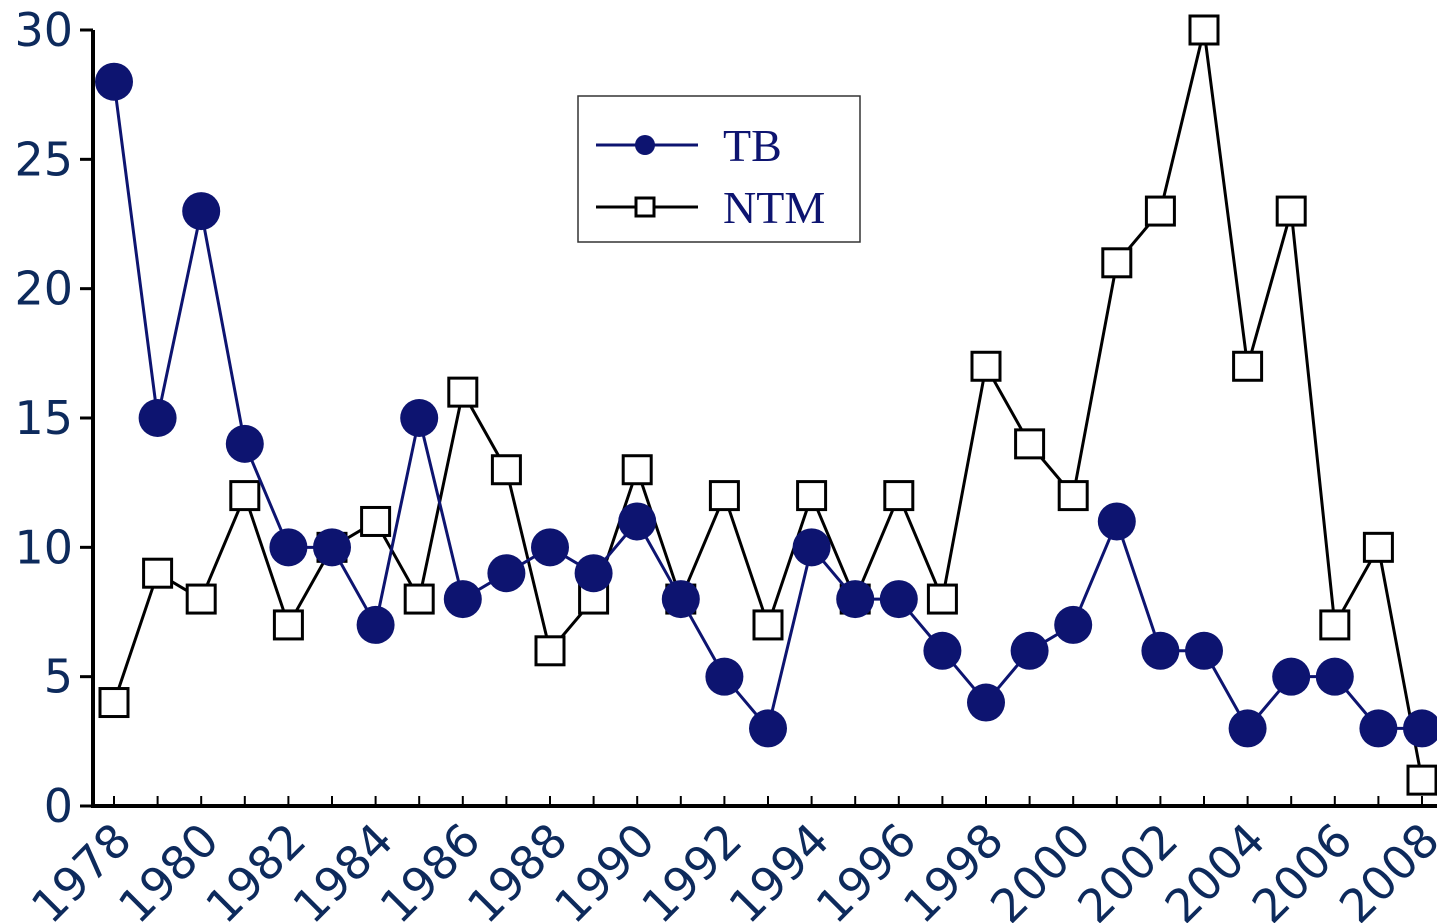 Image resolution: width=1437 pixels, height=923 pixels. What do you see at coordinates (43, 30) in the screenshot?
I see `y-tick-label: 30` at bounding box center [43, 30].